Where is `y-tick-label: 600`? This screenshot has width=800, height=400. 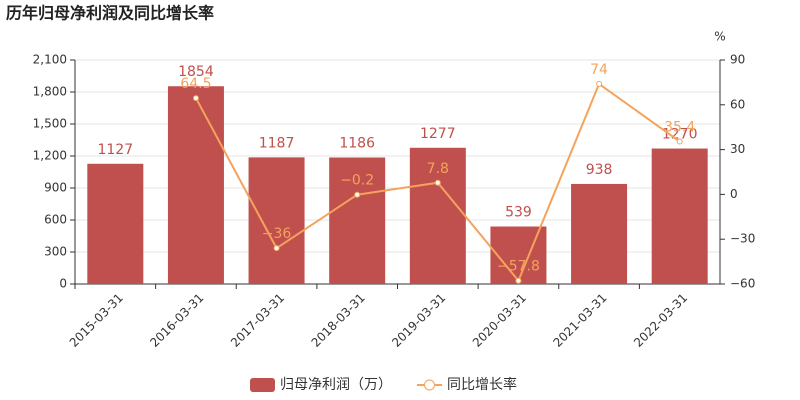 y-tick-label: 600 is located at coordinates (55, 220).